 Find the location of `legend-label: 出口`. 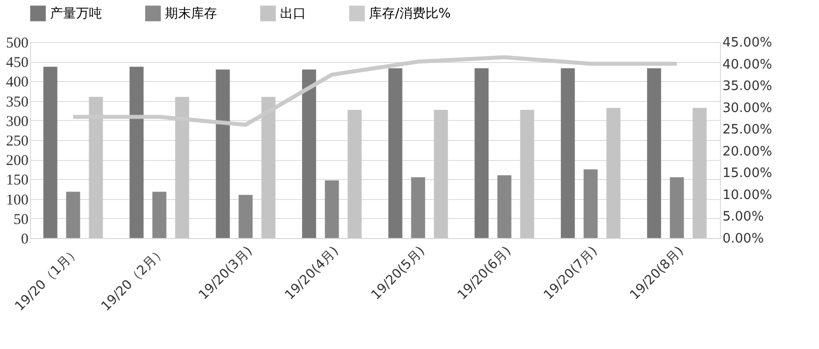

legend-label: 出口 is located at coordinates (293, 14).